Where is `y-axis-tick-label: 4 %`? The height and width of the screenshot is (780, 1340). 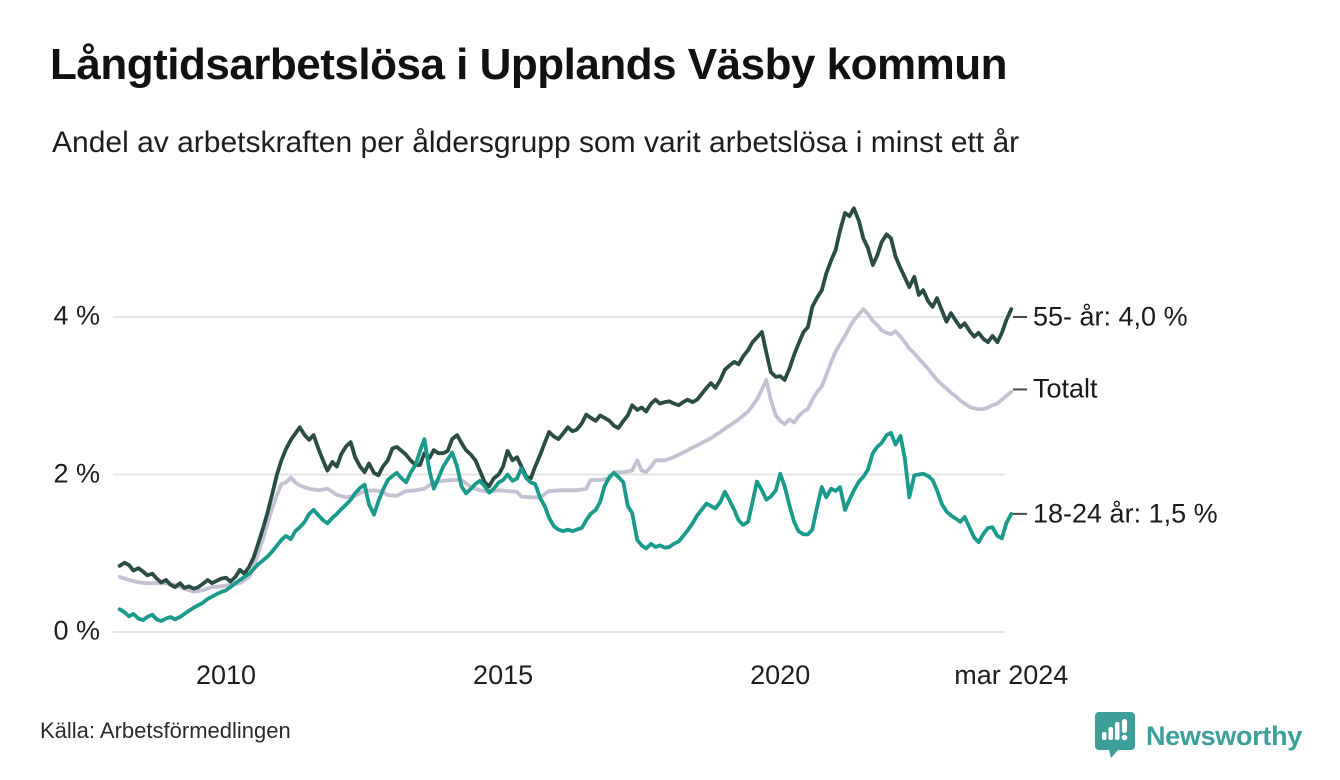
y-axis-tick-label: 4 % is located at coordinates (76, 315).